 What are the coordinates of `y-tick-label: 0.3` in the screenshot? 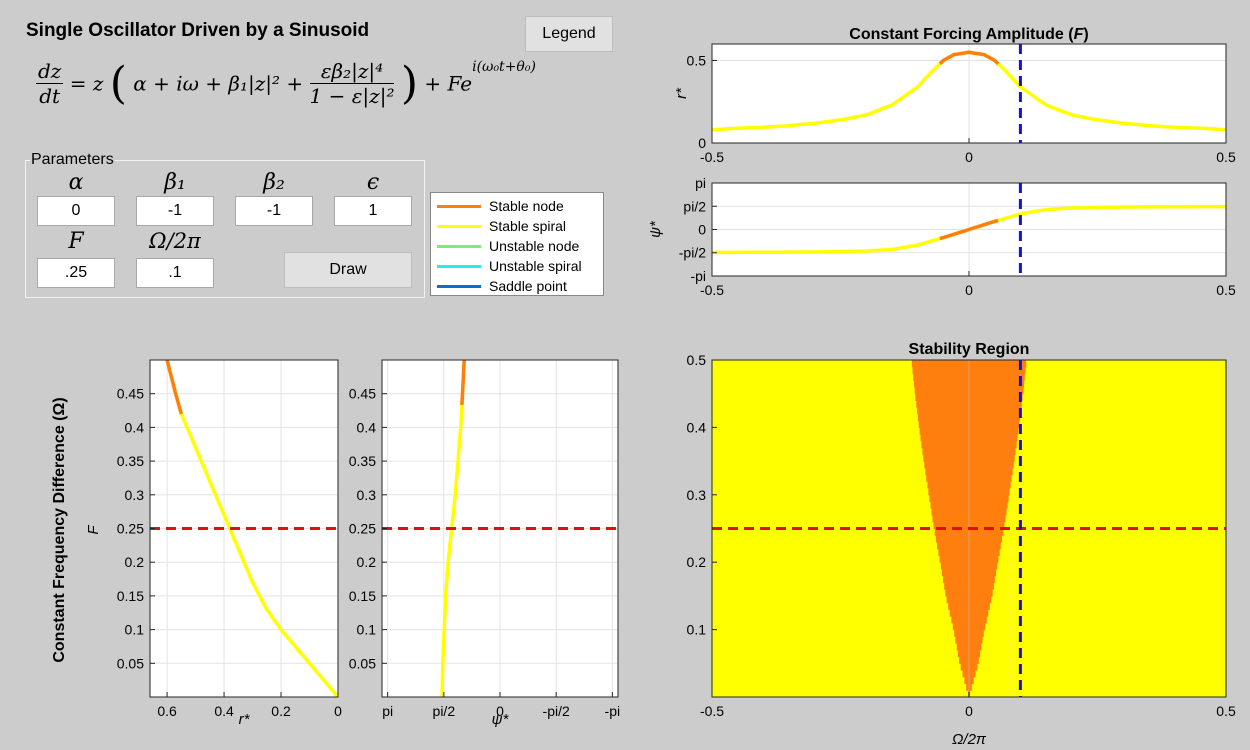 It's located at (135, 495).